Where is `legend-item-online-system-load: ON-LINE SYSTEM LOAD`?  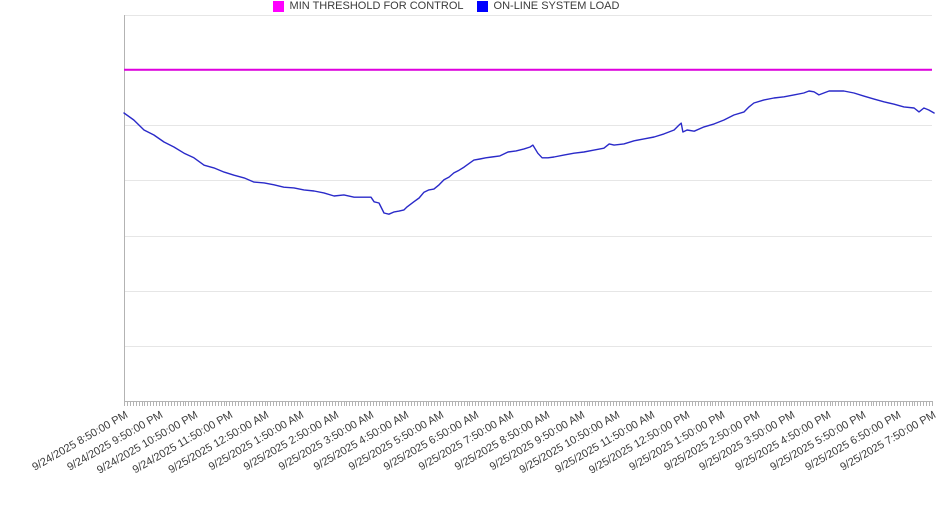 legend-item-online-system-load: ON-LINE SYSTEM LOAD is located at coordinates (548, 6).